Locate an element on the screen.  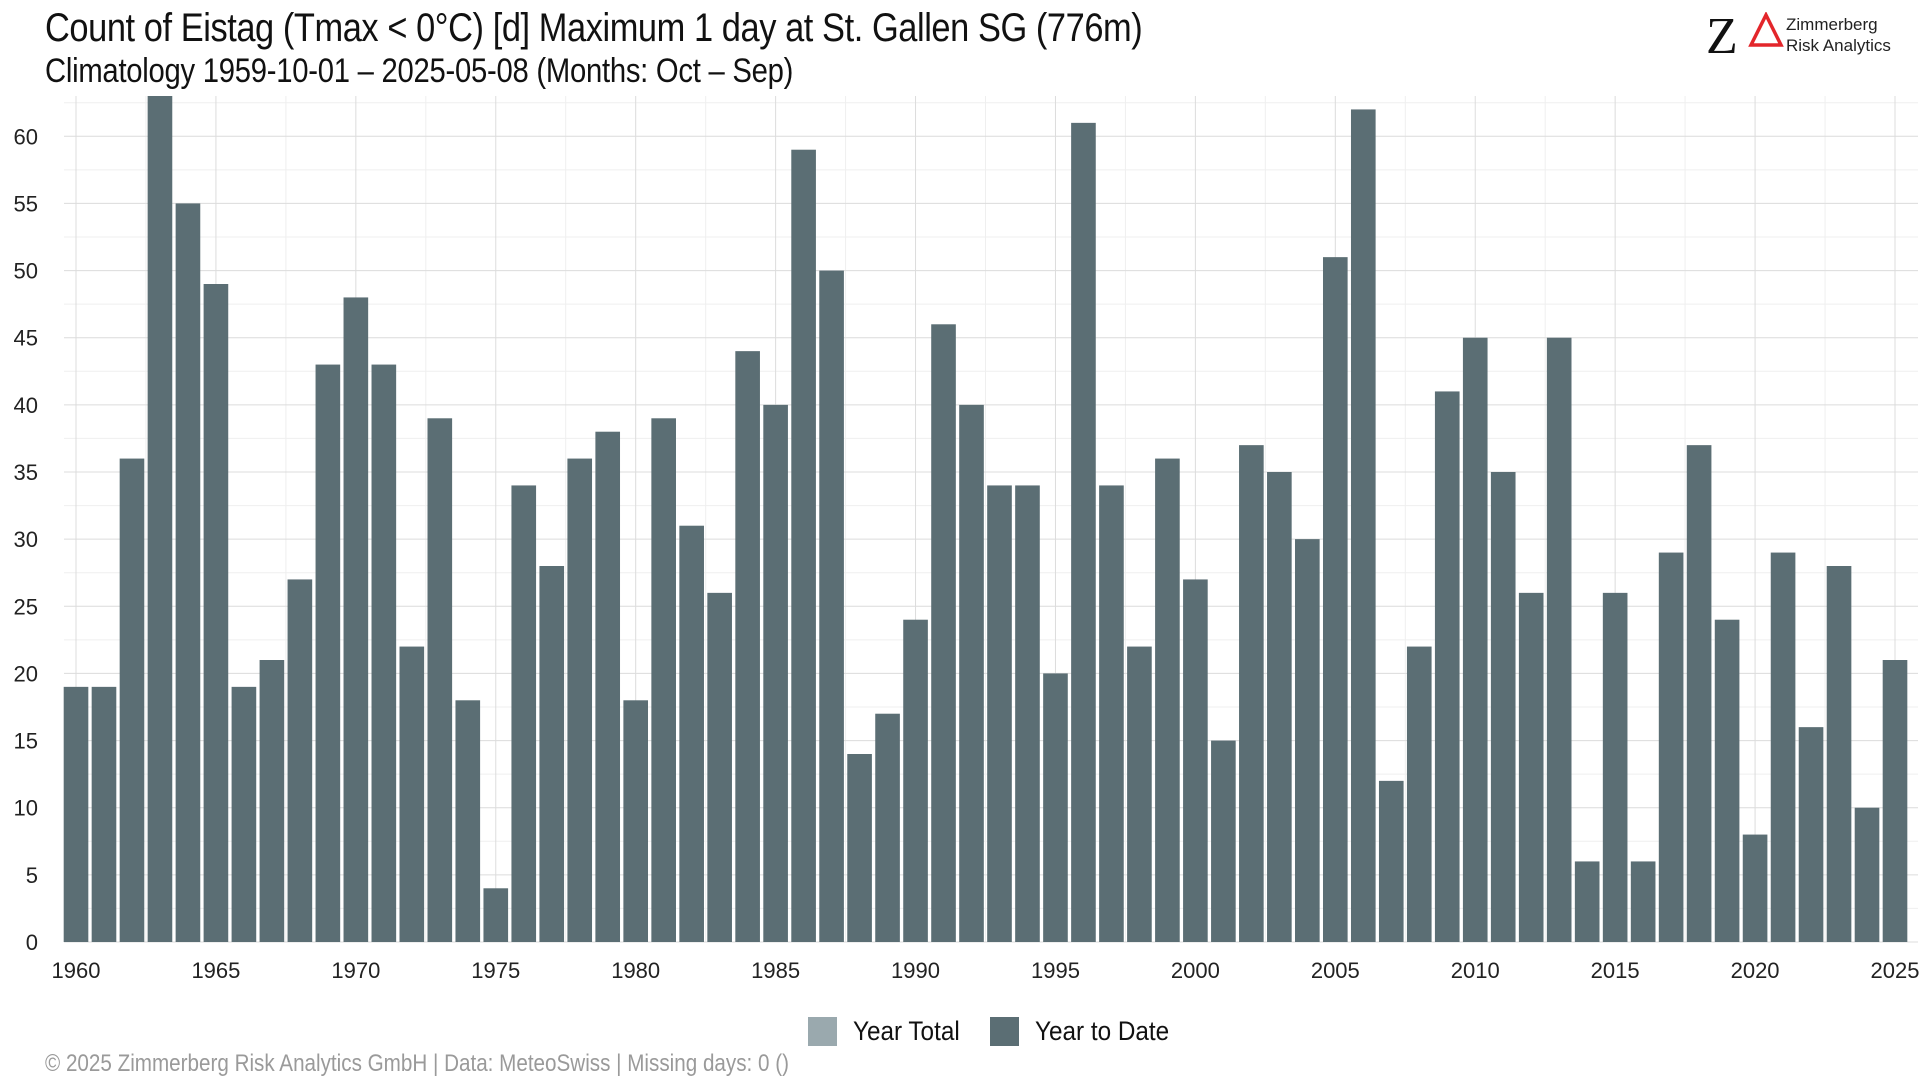
x-tick-label: 1965 is located at coordinates (215, 970).